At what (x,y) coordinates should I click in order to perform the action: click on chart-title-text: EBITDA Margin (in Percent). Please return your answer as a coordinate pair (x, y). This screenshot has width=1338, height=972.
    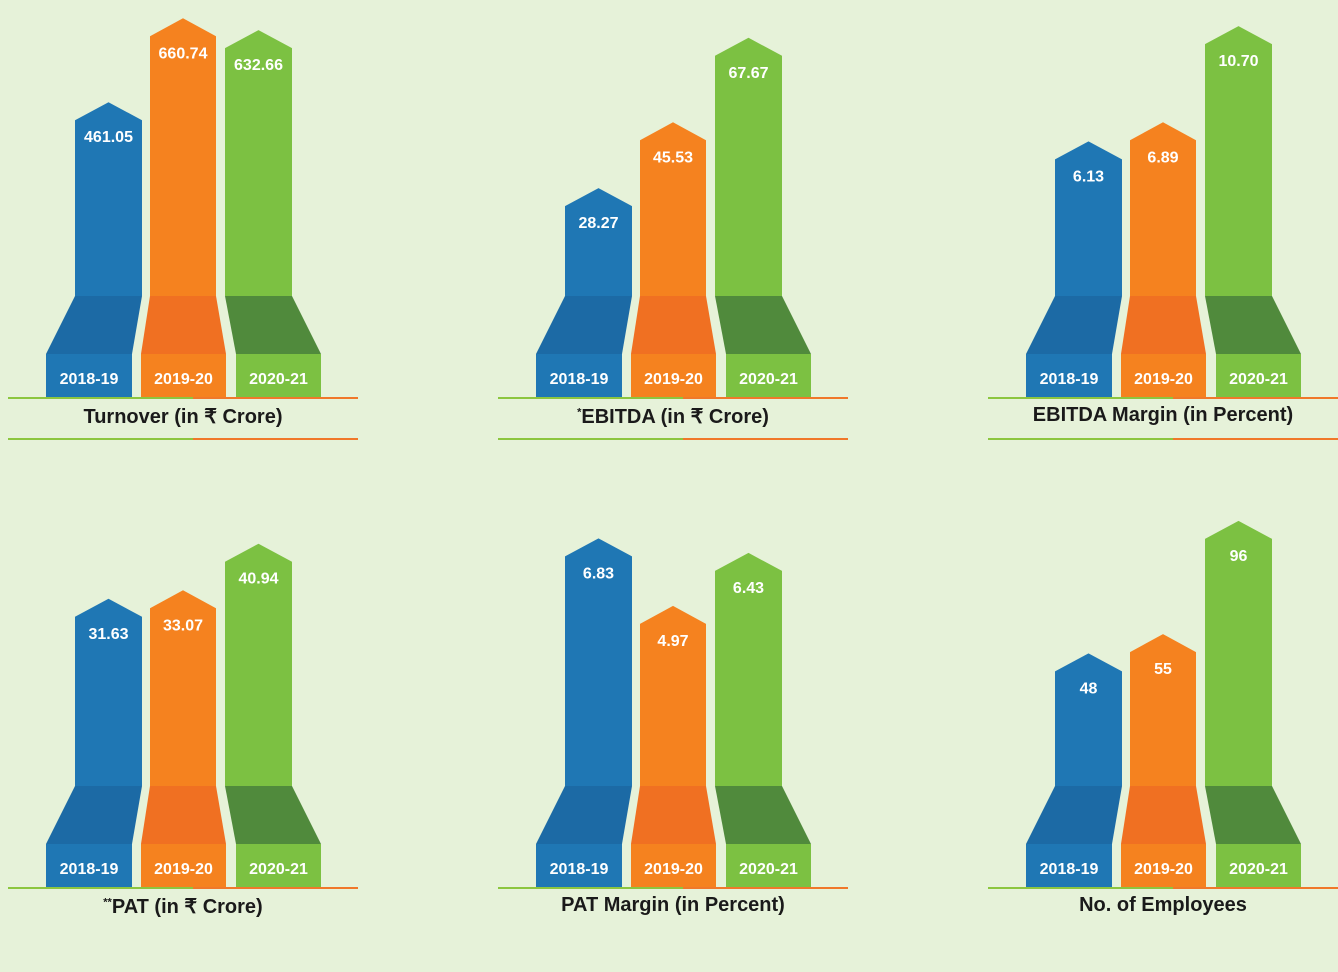
    Looking at the image, I should click on (1163, 415).